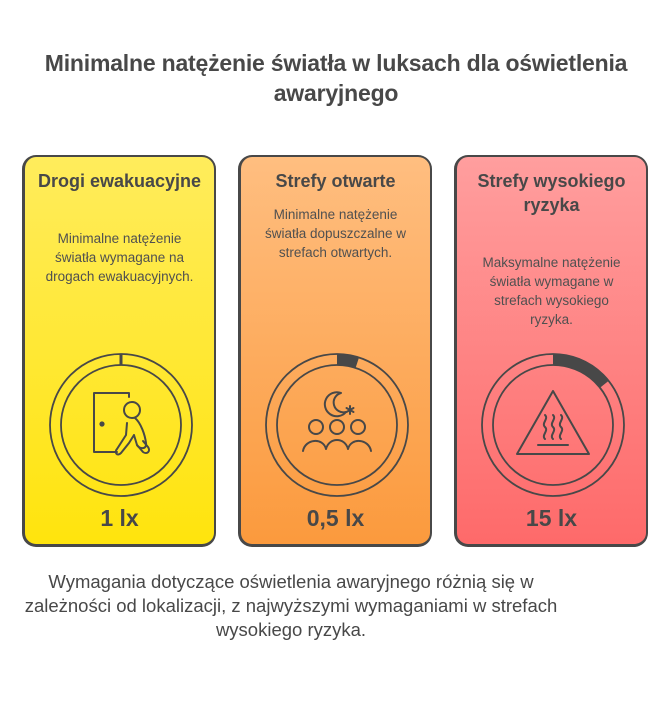 The image size is (672, 726). Describe the element at coordinates (551, 193) in the screenshot. I see `card-title: Strefy wysokiego ryzyka` at that location.